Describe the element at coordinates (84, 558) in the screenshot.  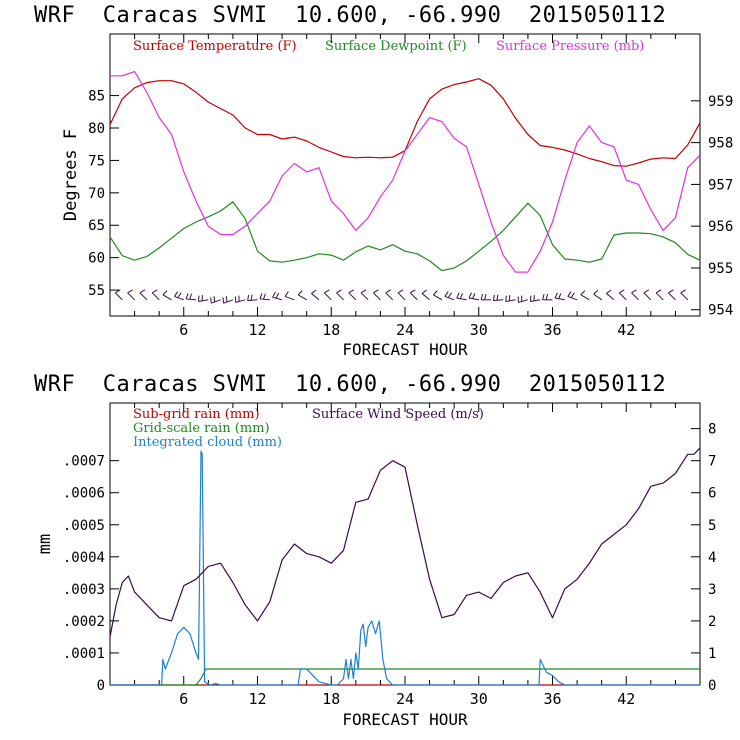
I see `y-tick-label: .0004` at that location.